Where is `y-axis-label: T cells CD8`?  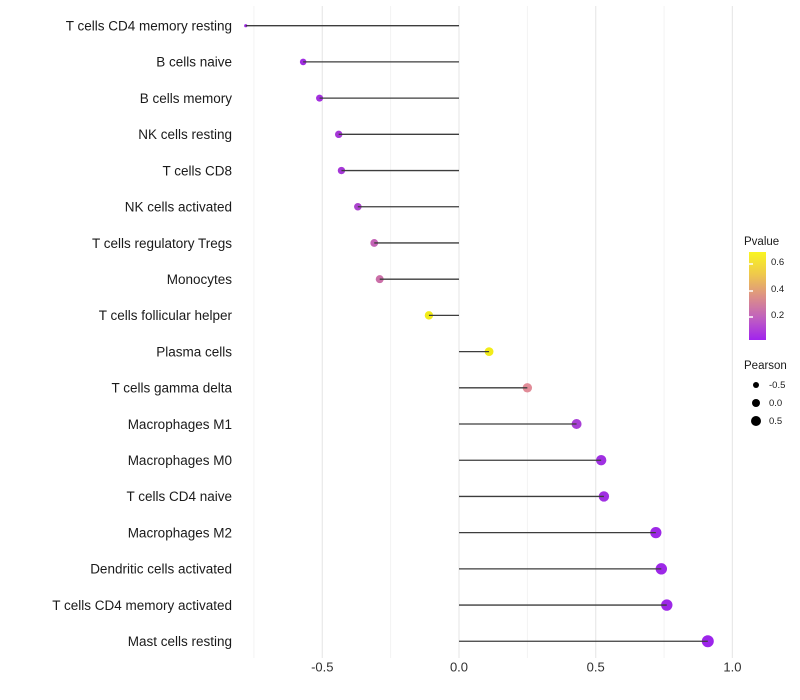 y-axis-label: T cells CD8 is located at coordinates (197, 170).